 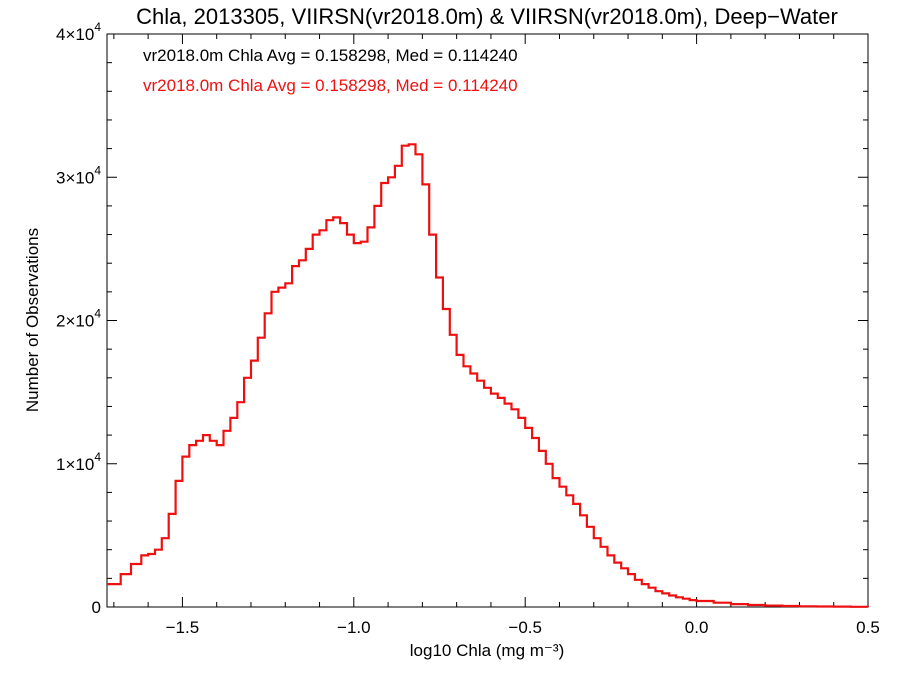 I want to click on x-tick-label: −1.5, so click(x=183, y=627).